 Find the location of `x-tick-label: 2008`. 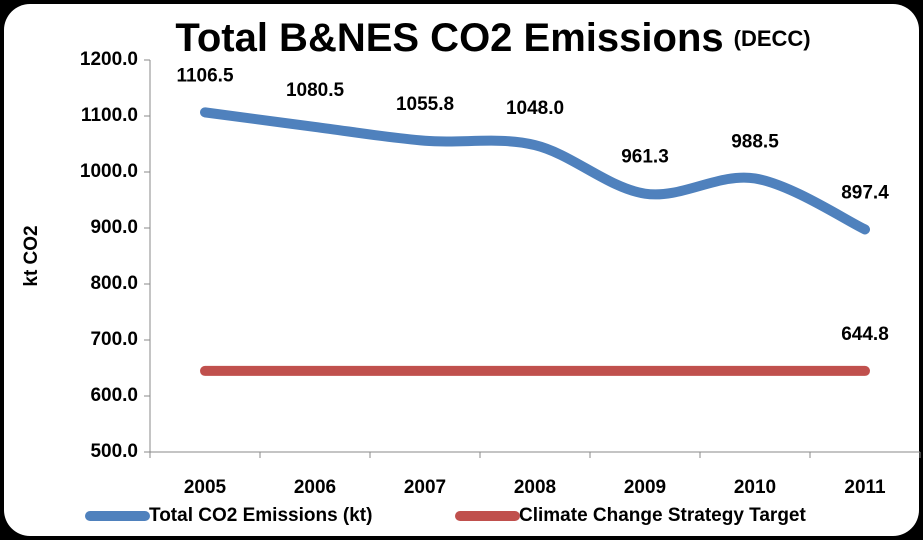

x-tick-label: 2008 is located at coordinates (535, 487).